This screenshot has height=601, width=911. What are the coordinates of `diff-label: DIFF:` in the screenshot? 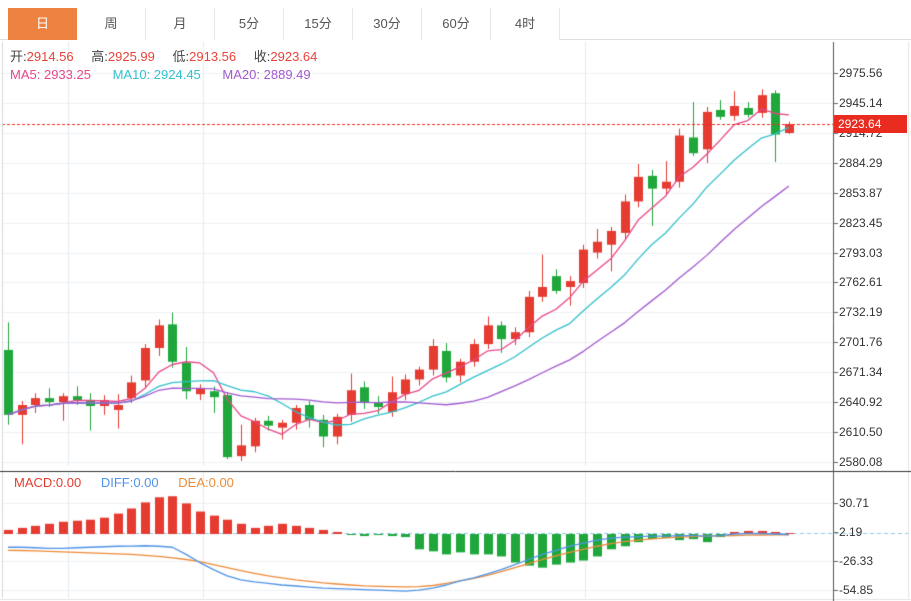 It's located at (117, 482).